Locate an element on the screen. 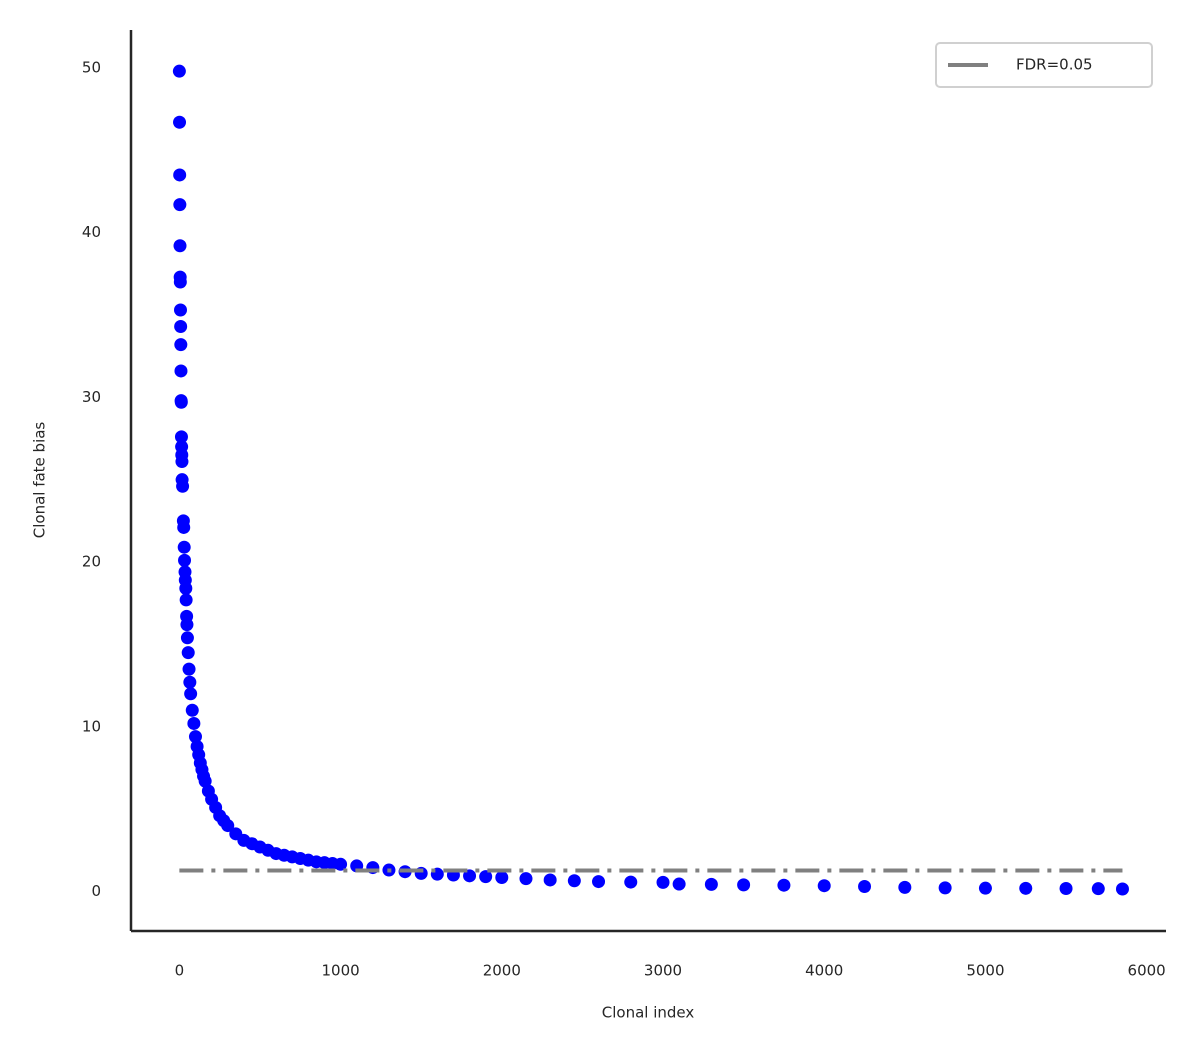  x-tick-label: 5000 is located at coordinates (985, 971).